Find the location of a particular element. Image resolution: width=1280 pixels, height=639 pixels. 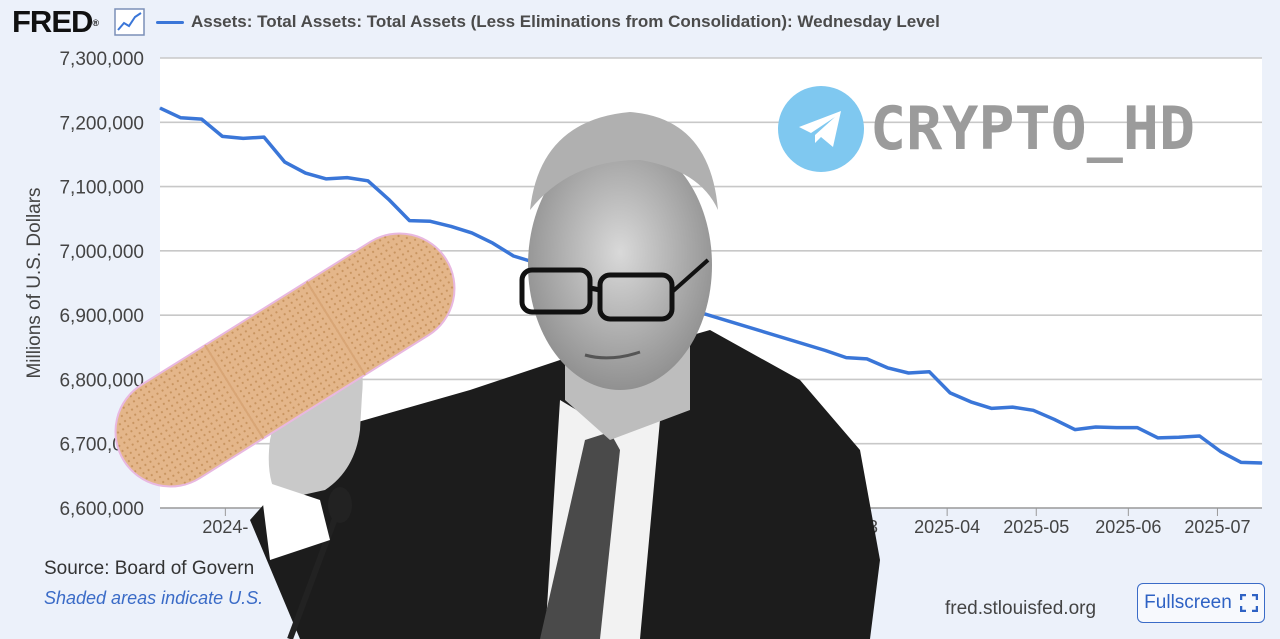

fred-logo: FRED® is located at coordinates (55, 22).